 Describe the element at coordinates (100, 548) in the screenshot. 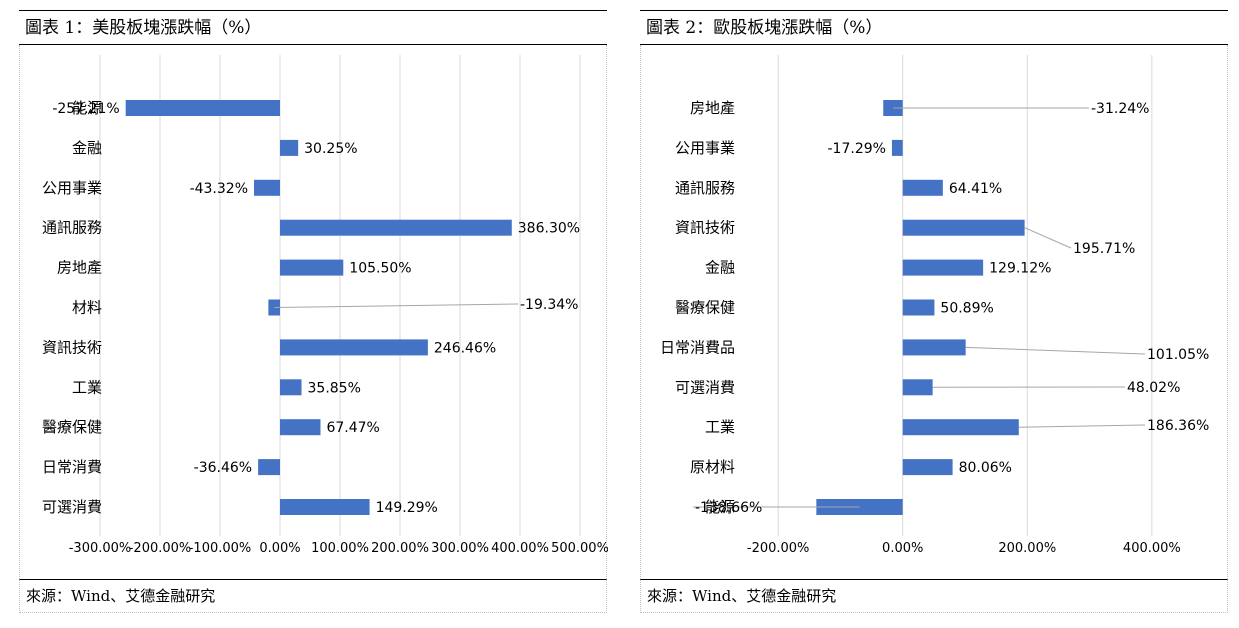

I see `x-tick-label: -300.00%` at that location.